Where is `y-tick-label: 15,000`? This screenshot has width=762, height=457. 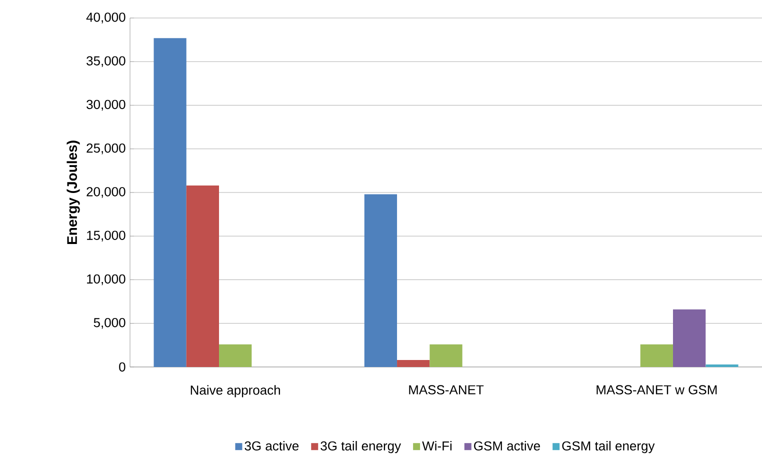 y-tick-label: 15,000 is located at coordinates (106, 236).